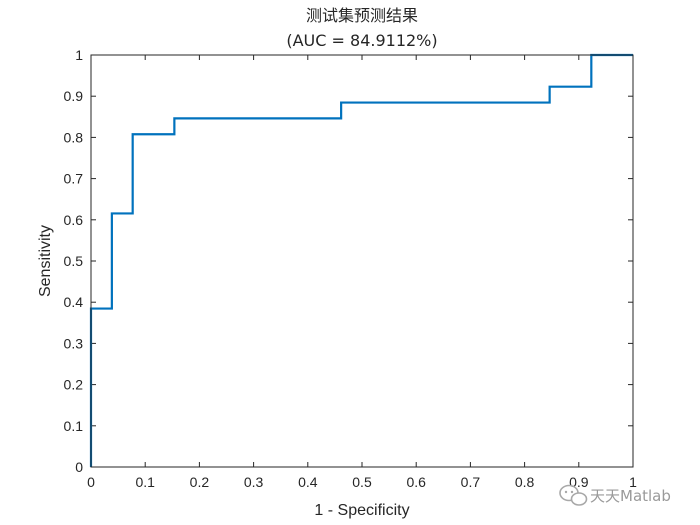  What do you see at coordinates (74, 261) in the screenshot?
I see `y-tick-label: 0.5` at bounding box center [74, 261].